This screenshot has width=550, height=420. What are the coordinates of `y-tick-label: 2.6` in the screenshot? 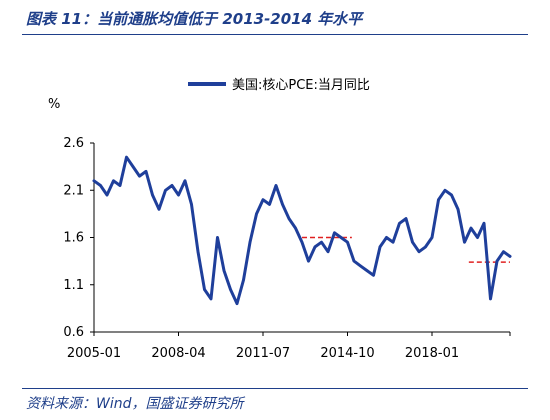 It's located at (73, 143).